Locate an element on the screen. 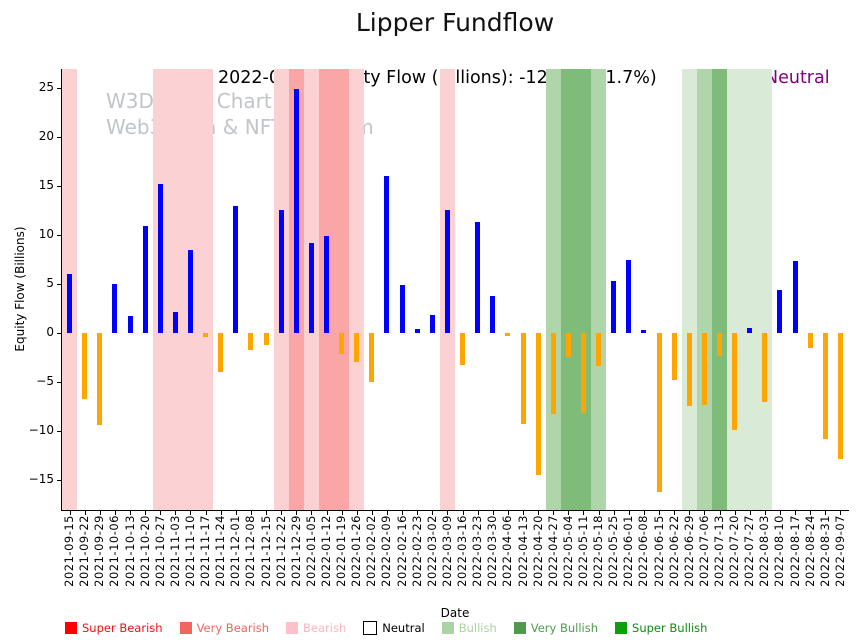 This screenshot has height=642, width=858. x-axis-label: Date is located at coordinates (455, 613).